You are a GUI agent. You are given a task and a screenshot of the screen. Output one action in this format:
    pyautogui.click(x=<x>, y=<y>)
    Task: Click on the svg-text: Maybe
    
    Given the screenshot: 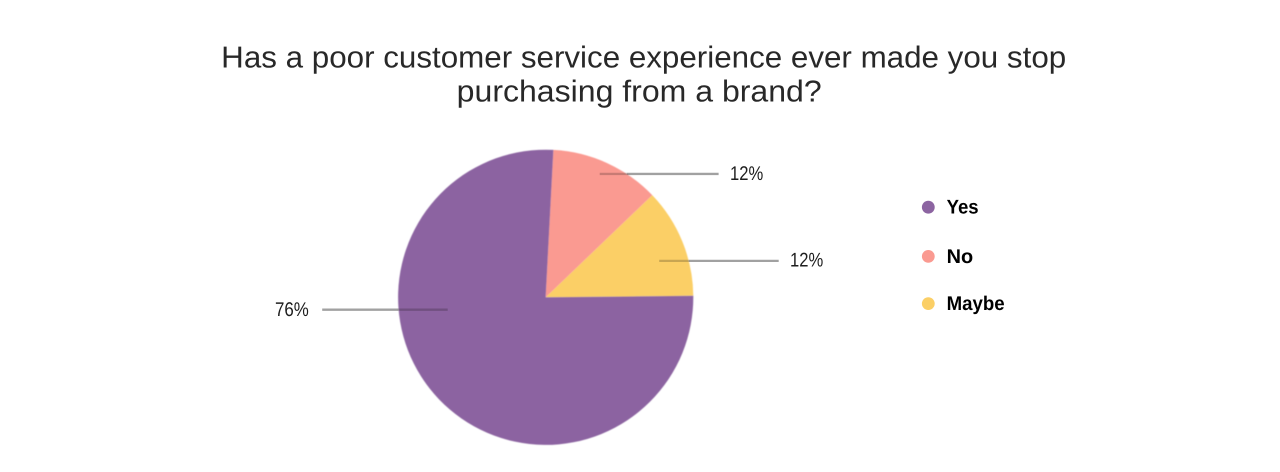 What is the action you would take?
    pyautogui.click(x=976, y=304)
    